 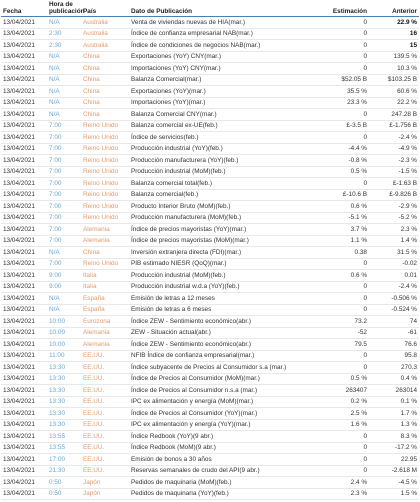 I want to click on event-cell: Importaciones (YoY)(mar.), so click(x=225, y=103).